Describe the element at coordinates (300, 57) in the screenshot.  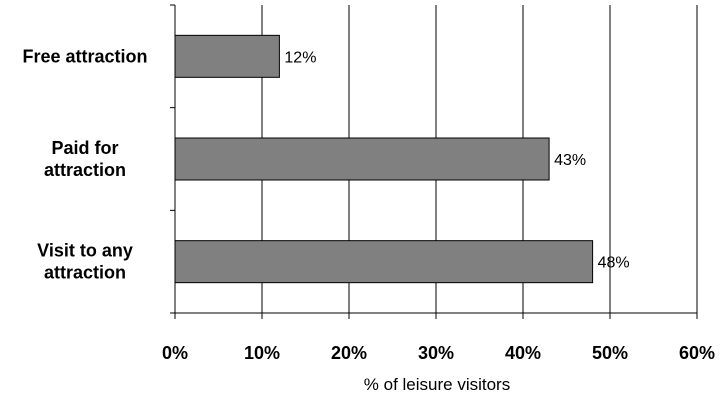
I see `bar-value-label: 12%` at that location.